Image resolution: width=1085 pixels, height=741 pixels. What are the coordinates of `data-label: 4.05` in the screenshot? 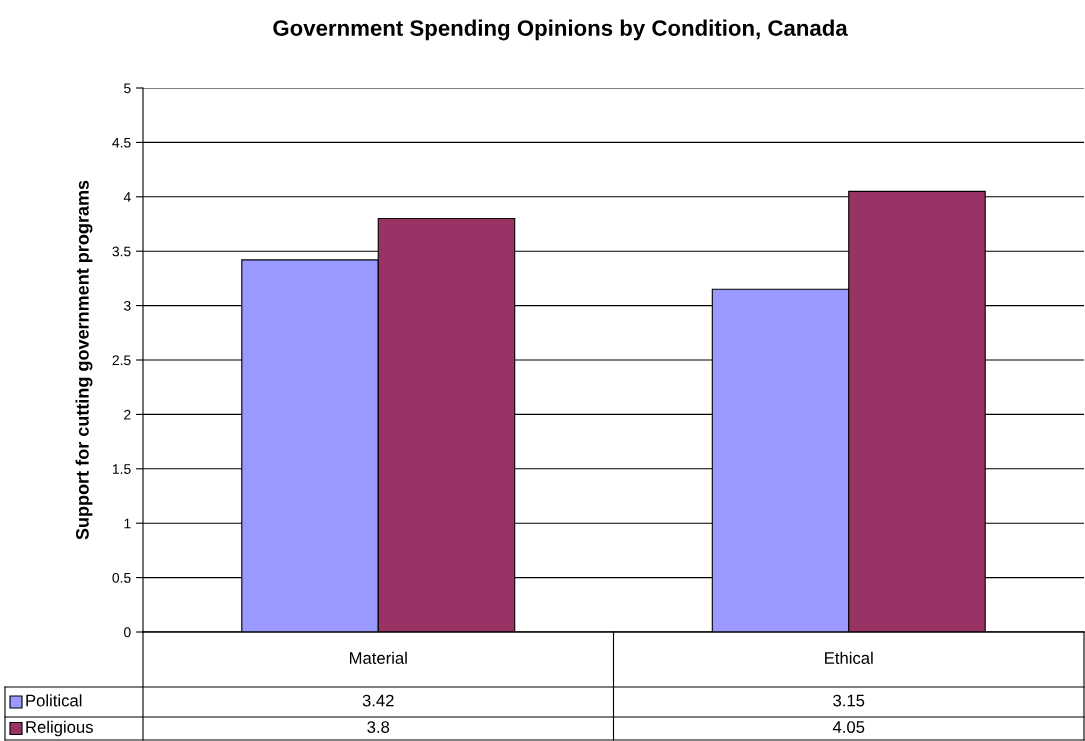 It's located at (848, 727).